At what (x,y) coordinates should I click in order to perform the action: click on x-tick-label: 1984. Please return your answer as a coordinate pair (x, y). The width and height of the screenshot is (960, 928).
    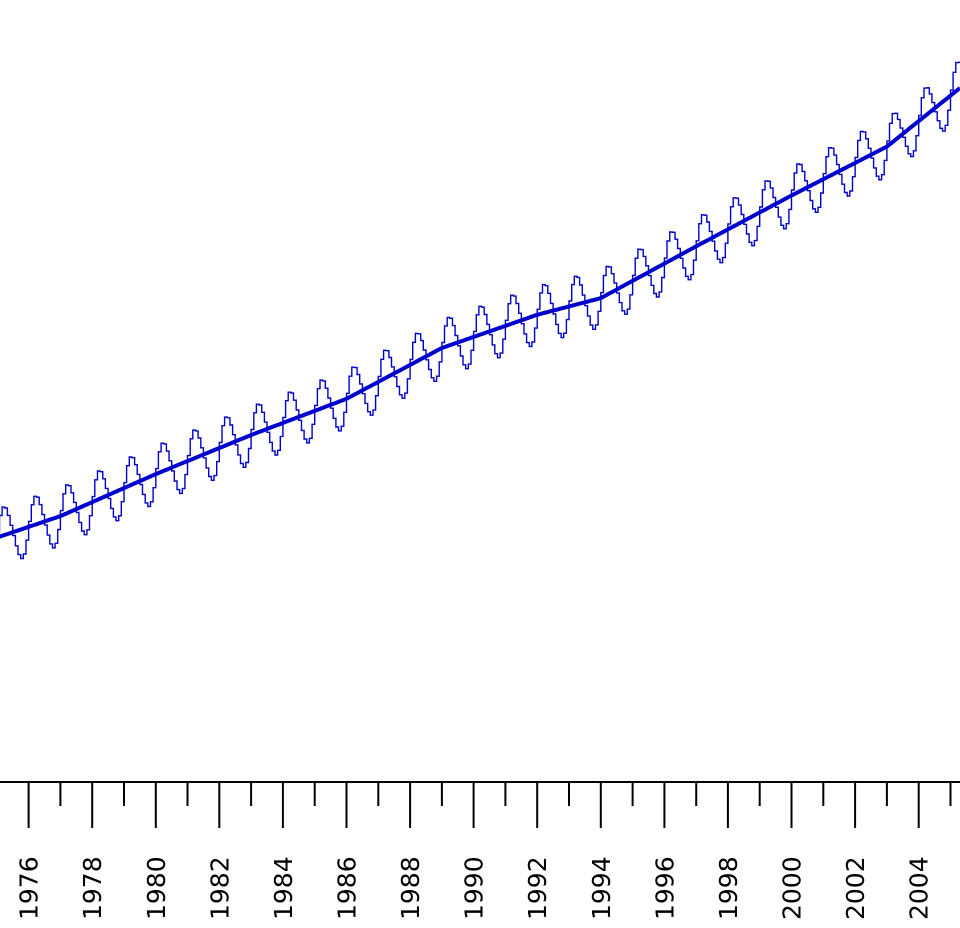
    Looking at the image, I should click on (283, 888).